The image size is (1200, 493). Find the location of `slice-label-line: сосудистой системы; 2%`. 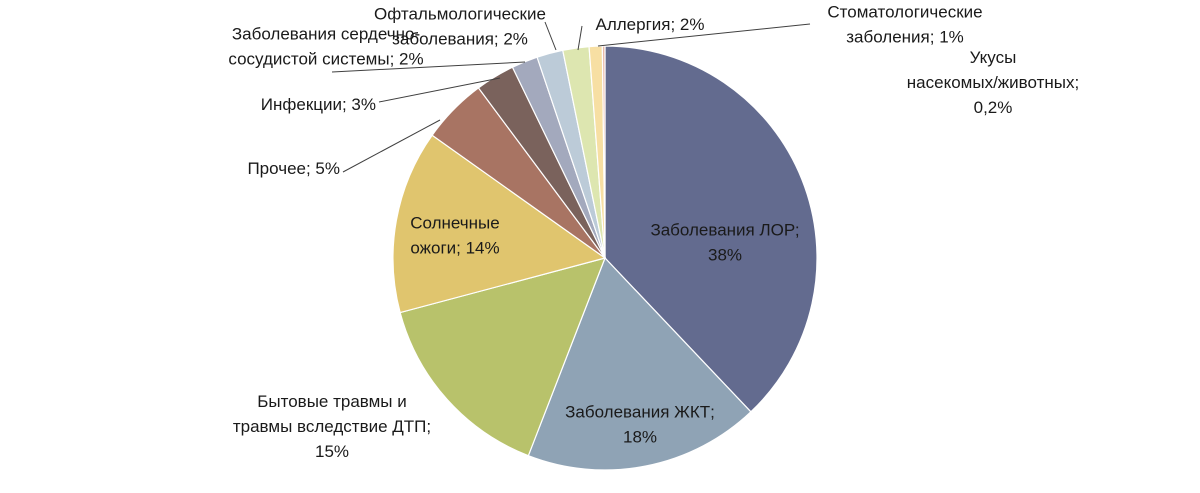

slice-label-line: сосудистой системы; 2% is located at coordinates (325, 59).